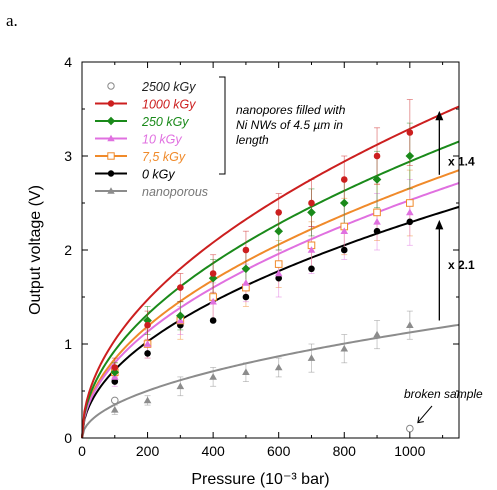 This screenshot has height=490, width=497. What do you see at coordinates (279, 451) in the screenshot?
I see `x-tick-label: 600` at bounding box center [279, 451].